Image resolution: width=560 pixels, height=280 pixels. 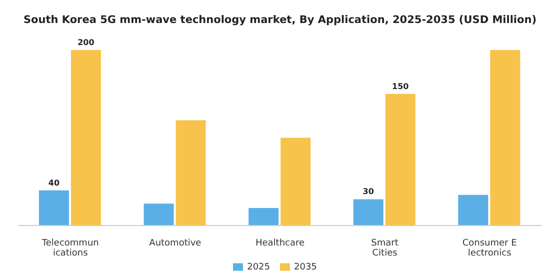 I want to click on data-label: 30, so click(x=368, y=191).